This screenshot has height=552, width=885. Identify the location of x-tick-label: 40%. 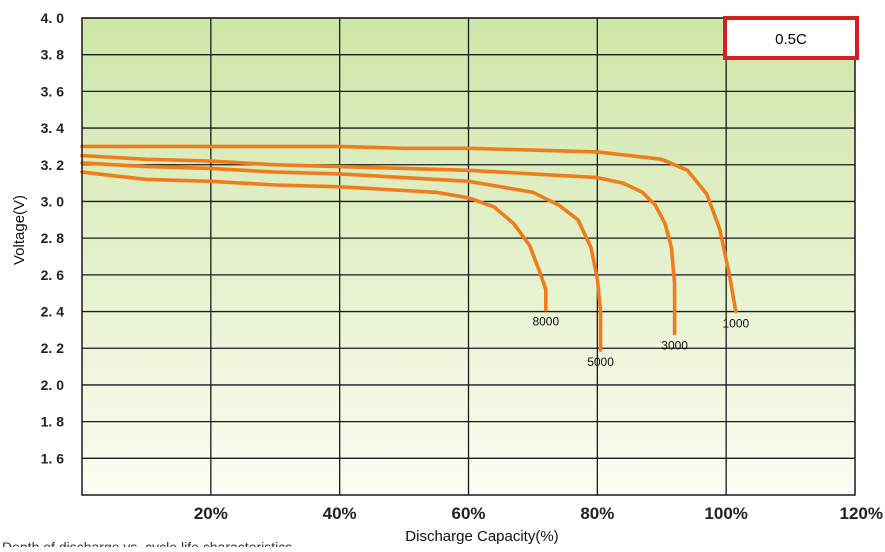
(340, 513).